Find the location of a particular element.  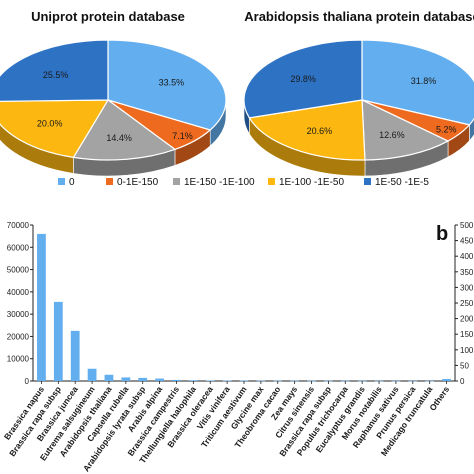

pie-title-2: Arabidopsis thaliana protein database is located at coordinates (359, 16).